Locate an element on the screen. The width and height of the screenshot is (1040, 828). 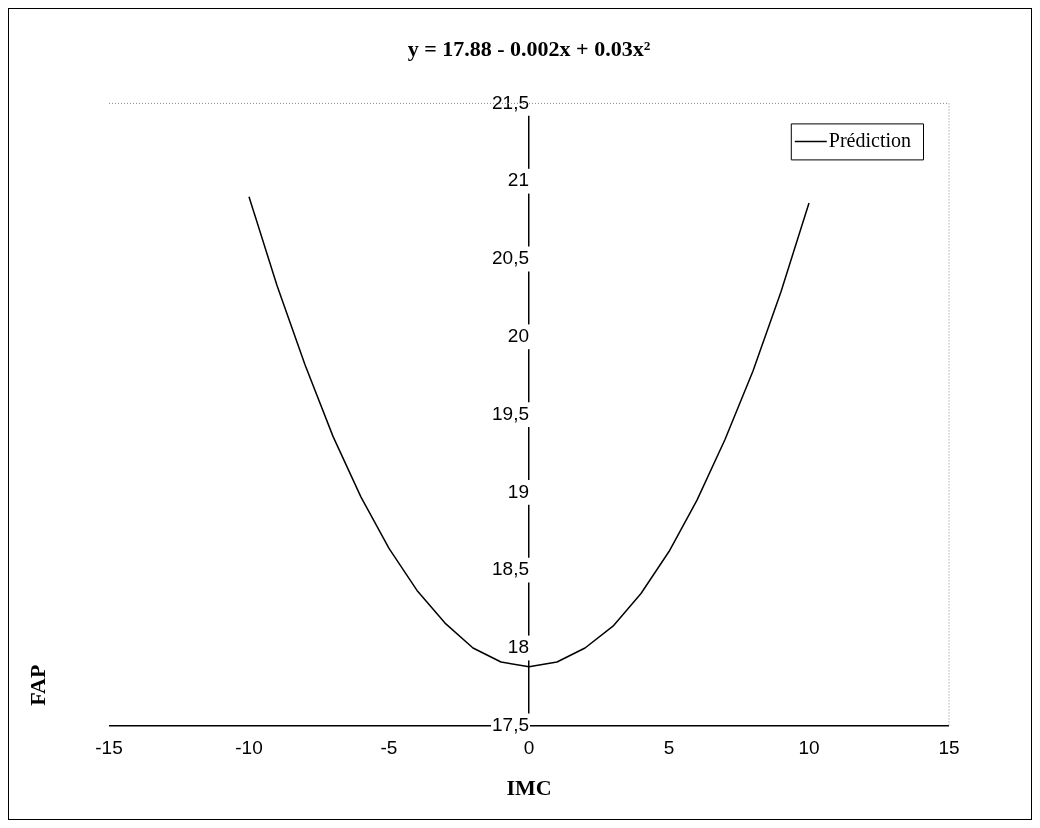
x-axis-title: IMC is located at coordinates (529, 788).